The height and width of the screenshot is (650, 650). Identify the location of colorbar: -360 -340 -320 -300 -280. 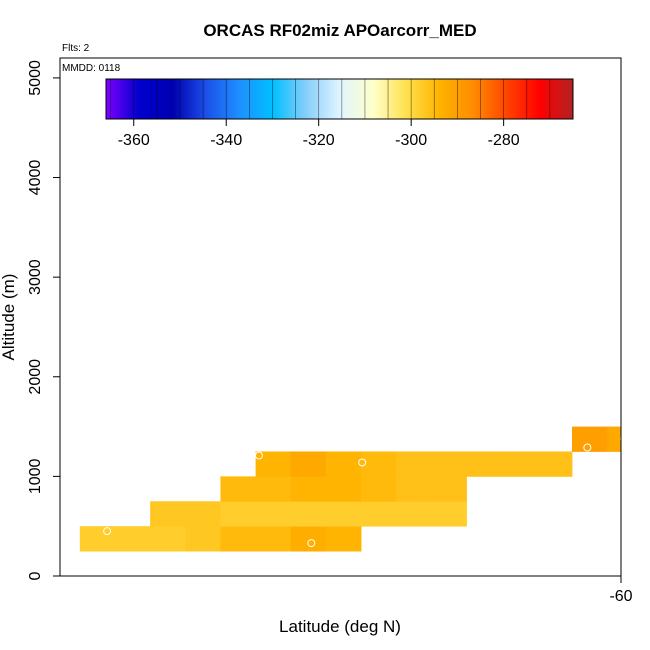
(339, 113).